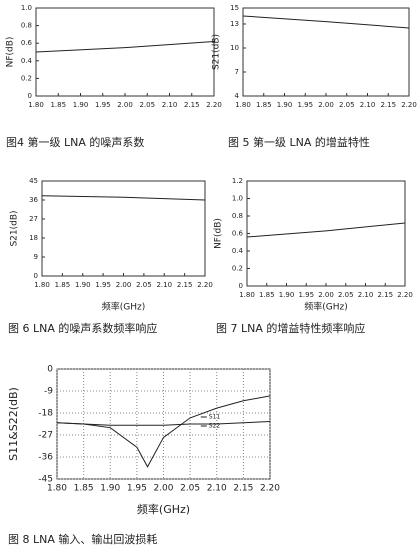 The height and width of the screenshot is (549, 420). I want to click on y-tick-label: -27, so click(45, 436).